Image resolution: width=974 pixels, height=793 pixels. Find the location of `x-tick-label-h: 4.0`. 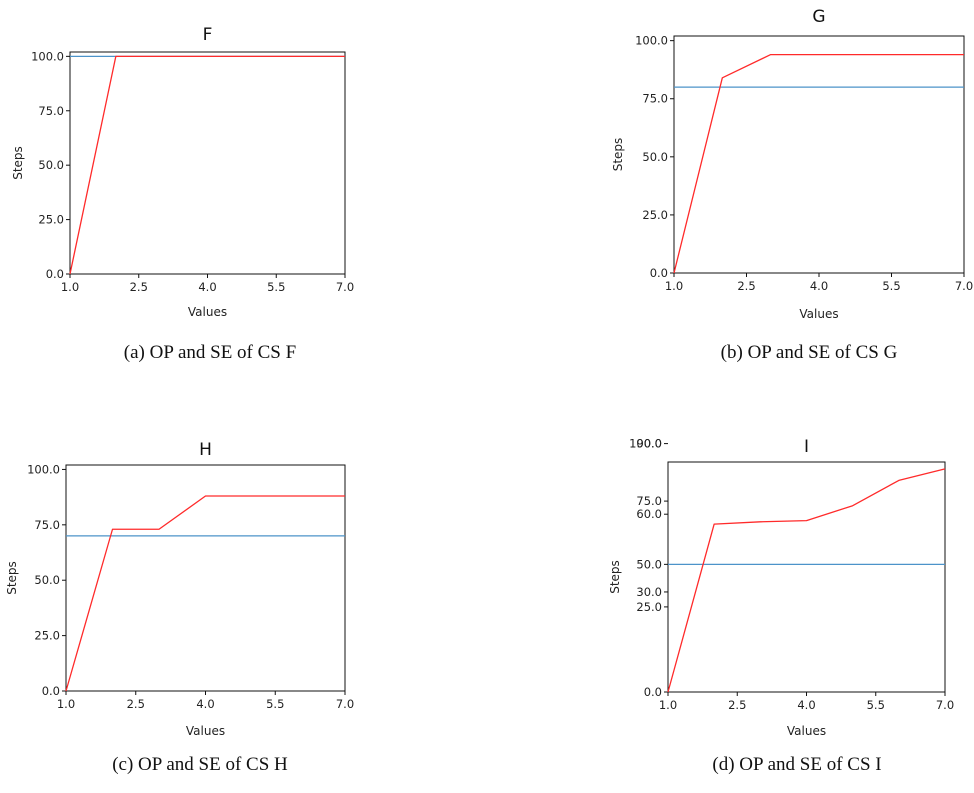

x-tick-label-h: 4.0 is located at coordinates (205, 704).